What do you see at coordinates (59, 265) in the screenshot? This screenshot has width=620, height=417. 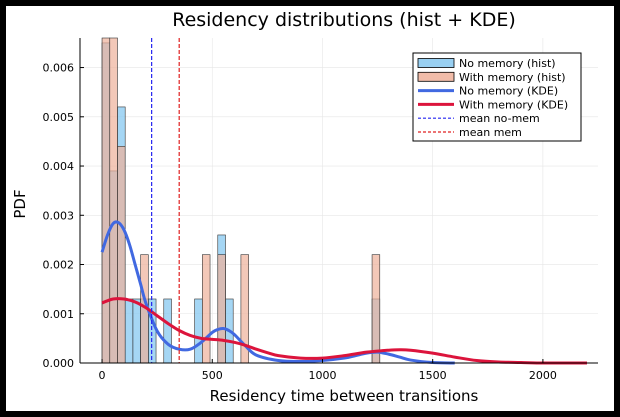 I see `y-tick-label: 0.002` at bounding box center [59, 265].